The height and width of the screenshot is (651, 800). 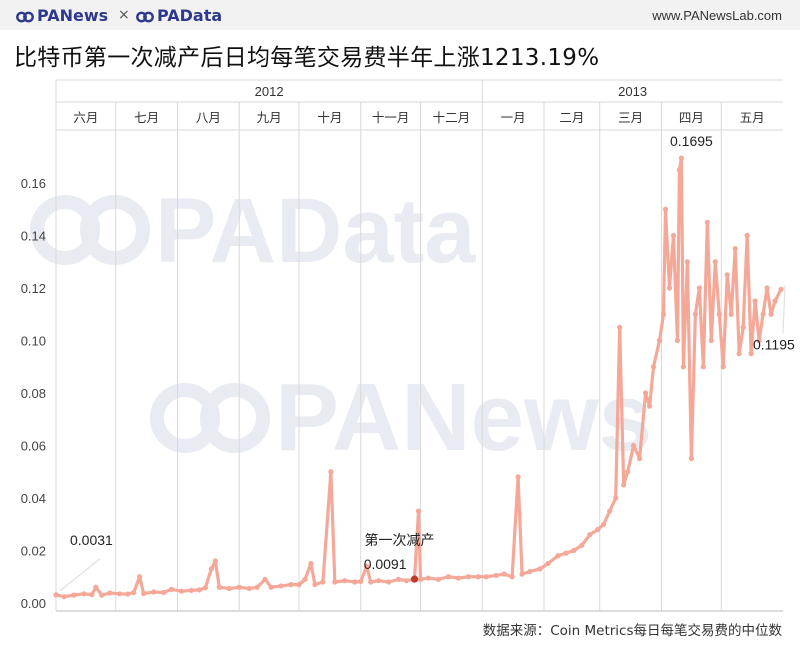 I want to click on y-tick-label: 0.00, so click(x=33, y=603).